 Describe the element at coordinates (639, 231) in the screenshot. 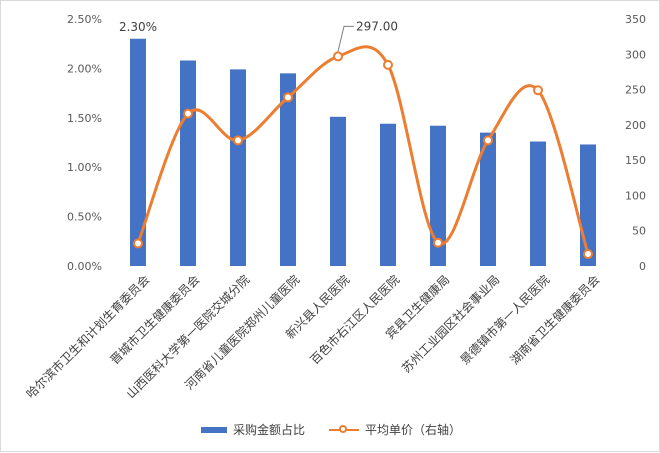

I see `right-tick-label: 50` at that location.